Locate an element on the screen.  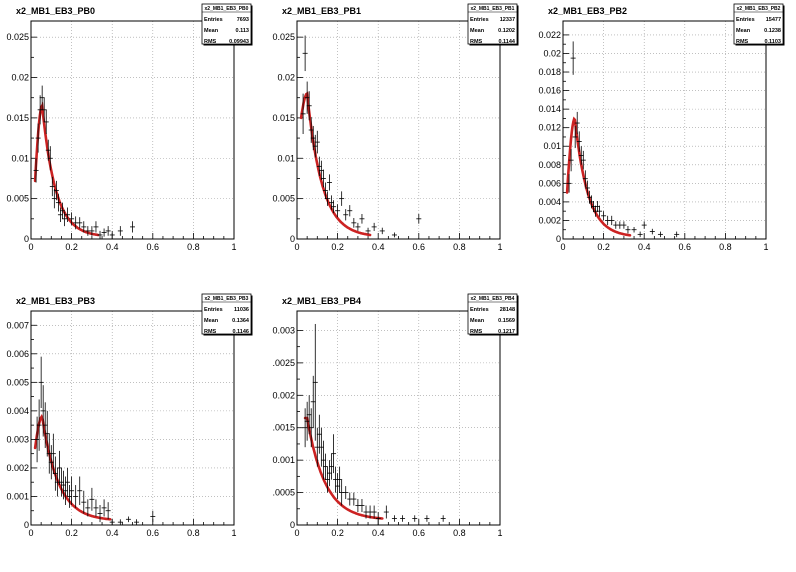
chart-title: x2_MB1_EB3_PB2 is located at coordinates (587, 11).